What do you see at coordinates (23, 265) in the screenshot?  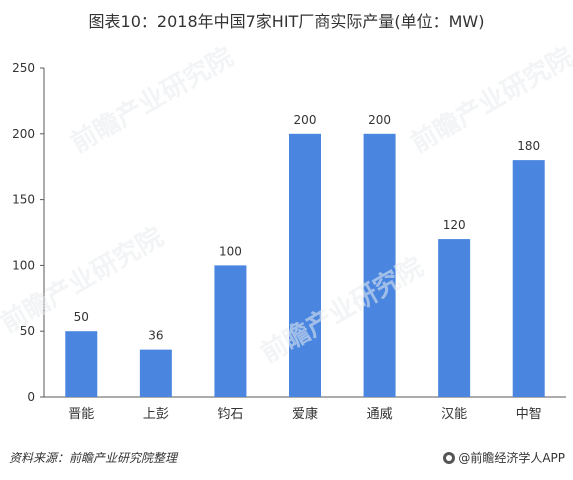 I see `y-tick-label: 100` at bounding box center [23, 265].